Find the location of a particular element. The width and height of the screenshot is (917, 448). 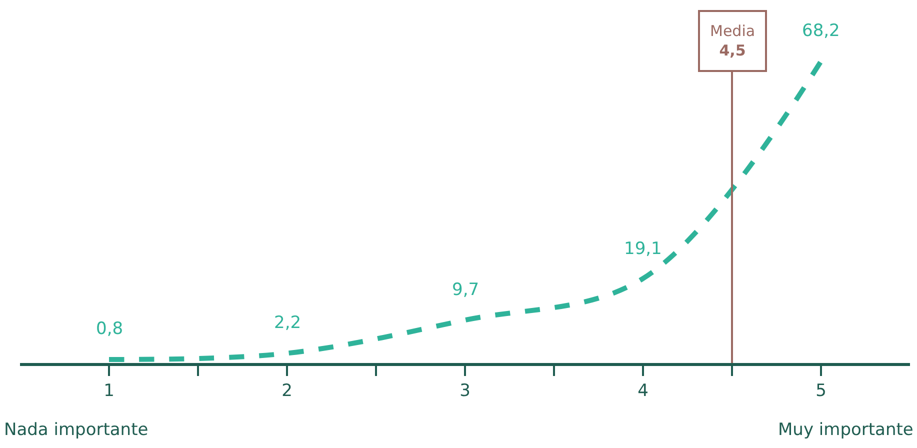

x-tick-label: 1 is located at coordinates (109, 391).